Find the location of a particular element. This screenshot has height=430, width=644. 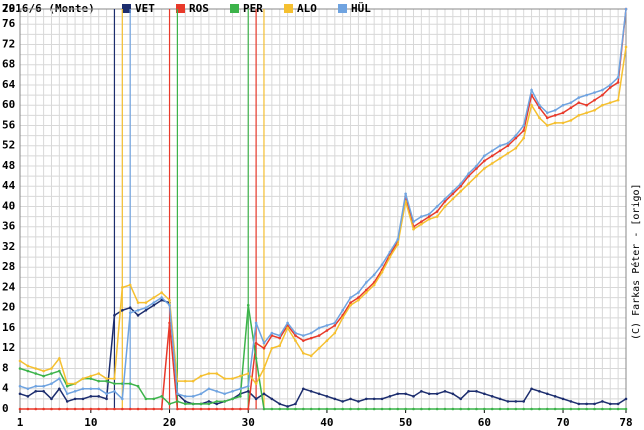

y-tick-label: 40 is located at coordinates (8, 205).